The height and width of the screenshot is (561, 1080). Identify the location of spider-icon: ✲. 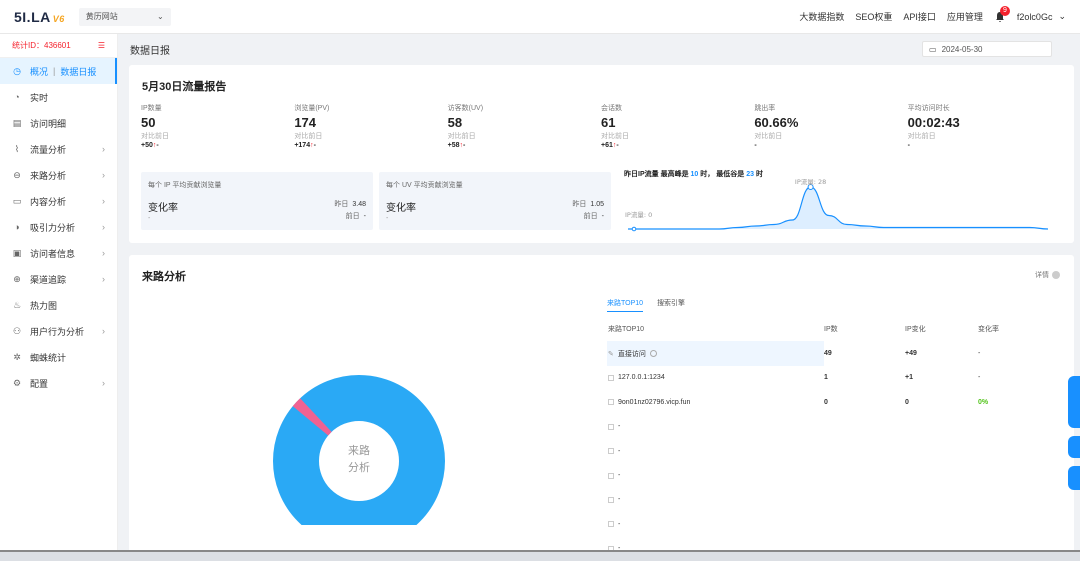
(17, 356).